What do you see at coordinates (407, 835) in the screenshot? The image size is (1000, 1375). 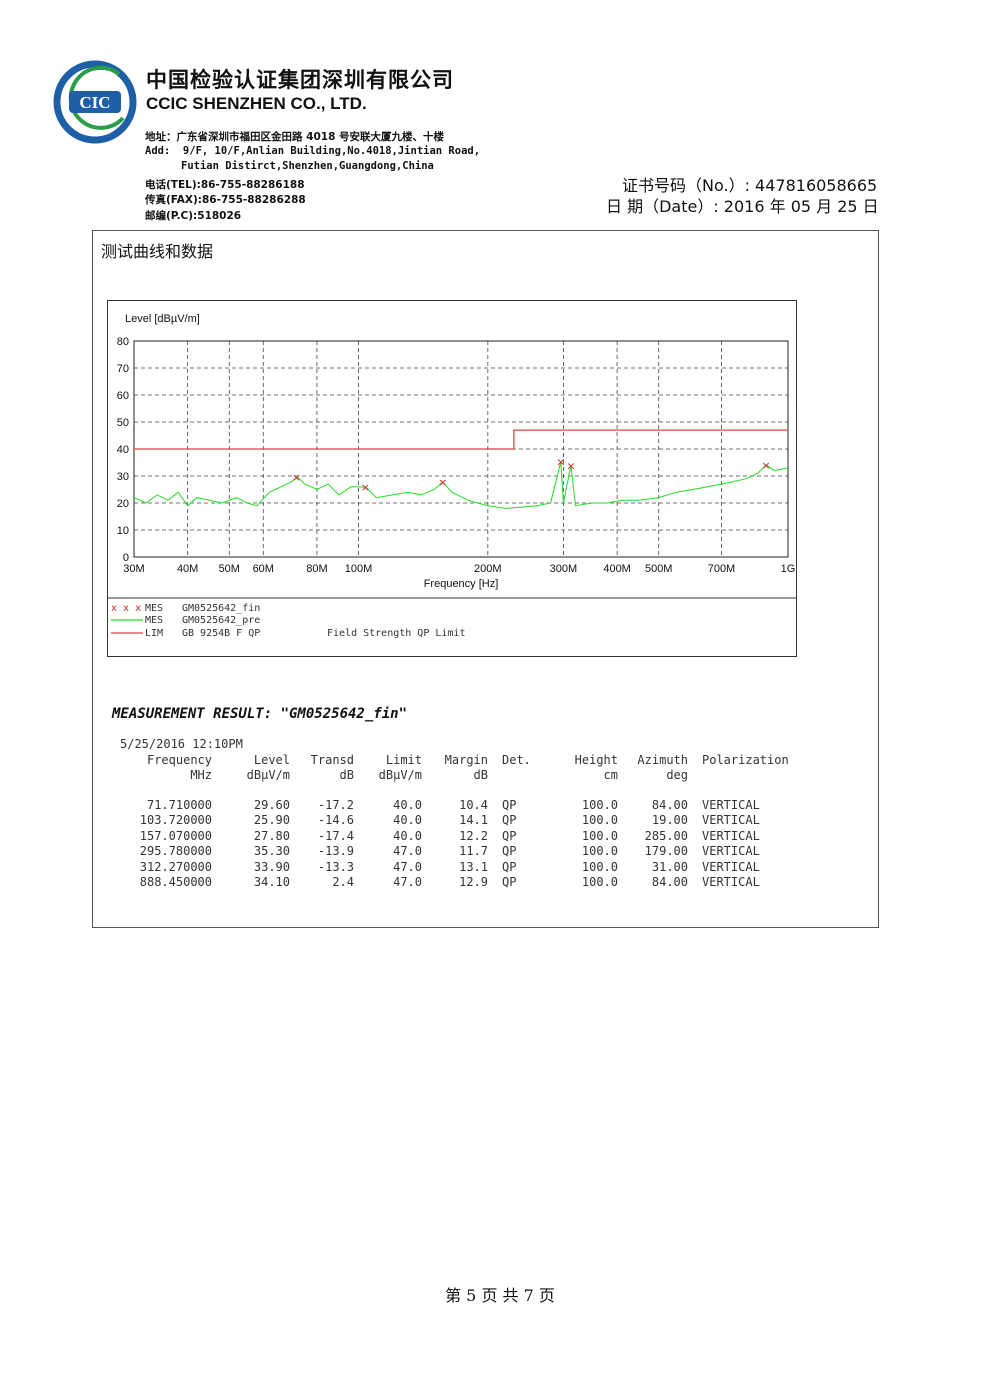 I see `result-cell: 40.0` at bounding box center [407, 835].